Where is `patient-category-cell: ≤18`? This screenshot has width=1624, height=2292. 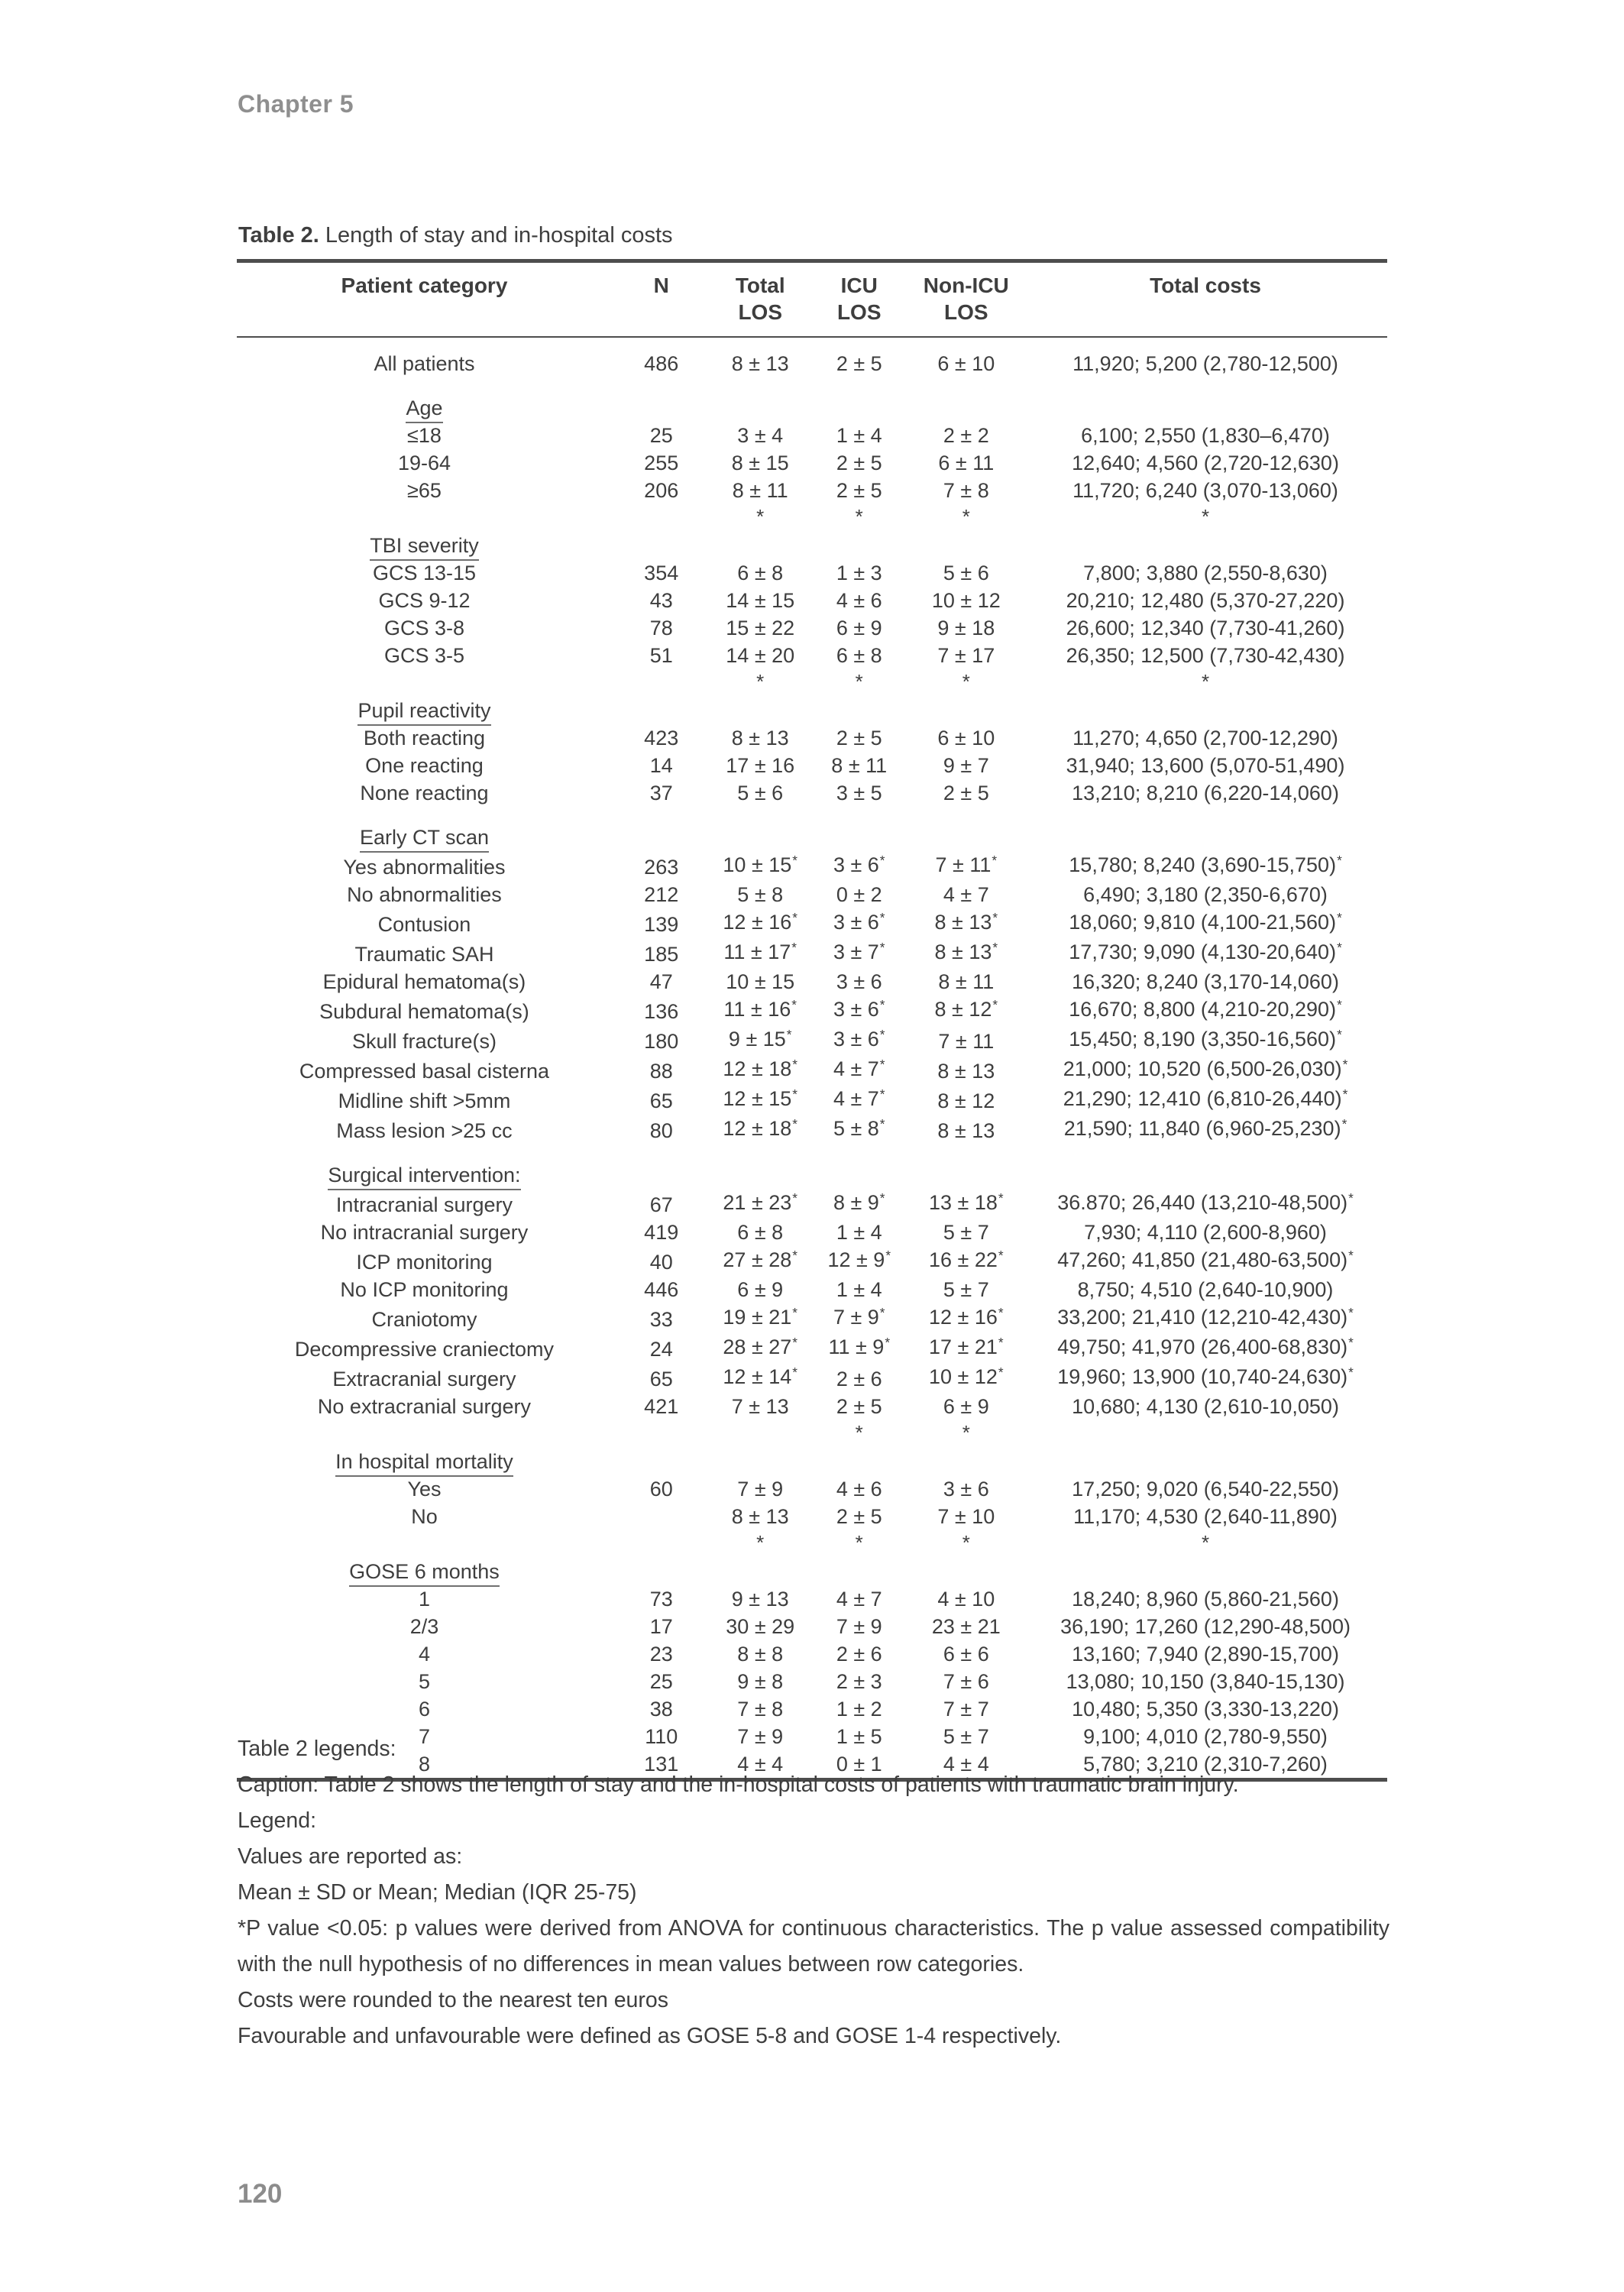 patient-category-cell: ≤18 is located at coordinates (424, 435).